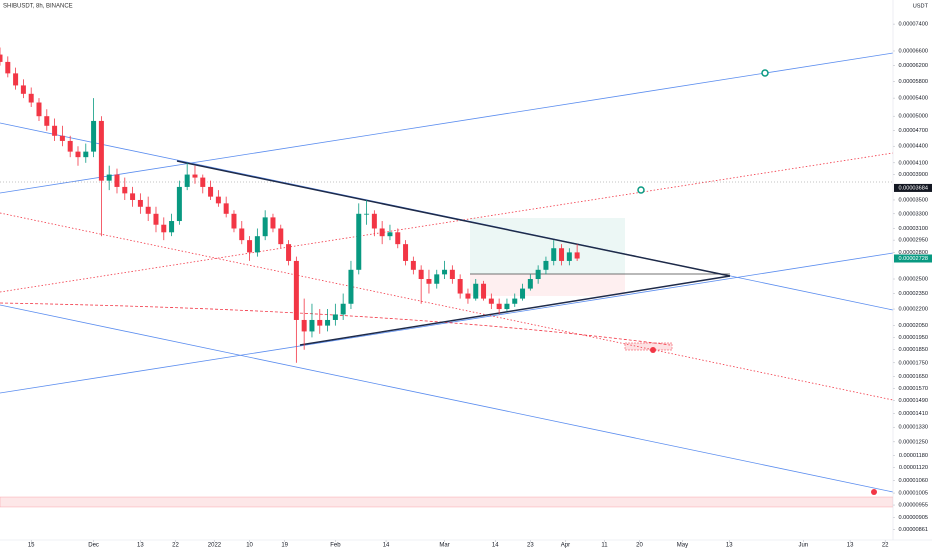  I want to click on price-badge-label: 0.00002728, so click(913, 259).